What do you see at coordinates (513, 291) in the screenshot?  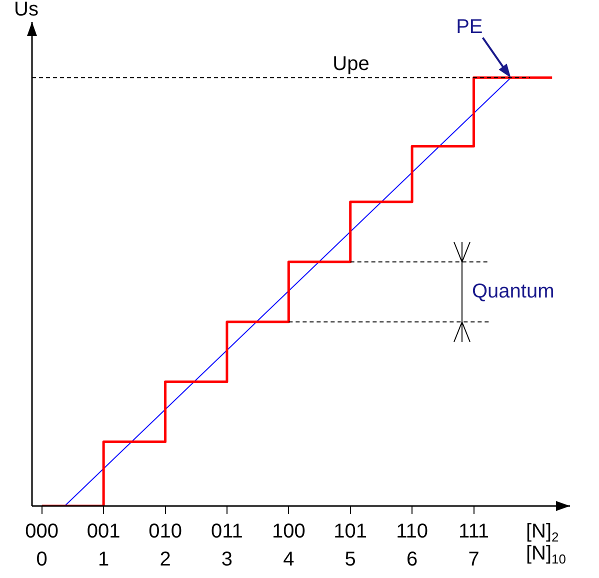 I see `annotation: Quantum` at bounding box center [513, 291].